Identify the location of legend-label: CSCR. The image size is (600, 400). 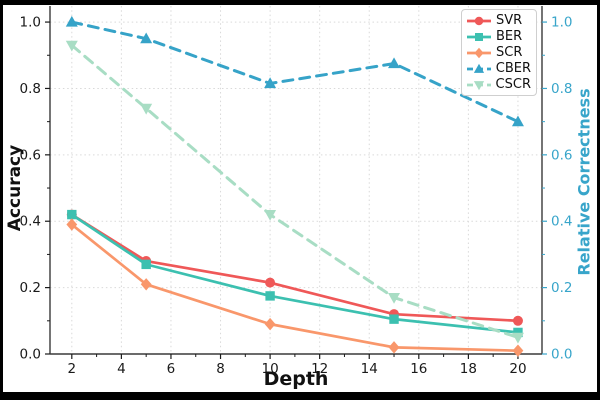
(513, 84).